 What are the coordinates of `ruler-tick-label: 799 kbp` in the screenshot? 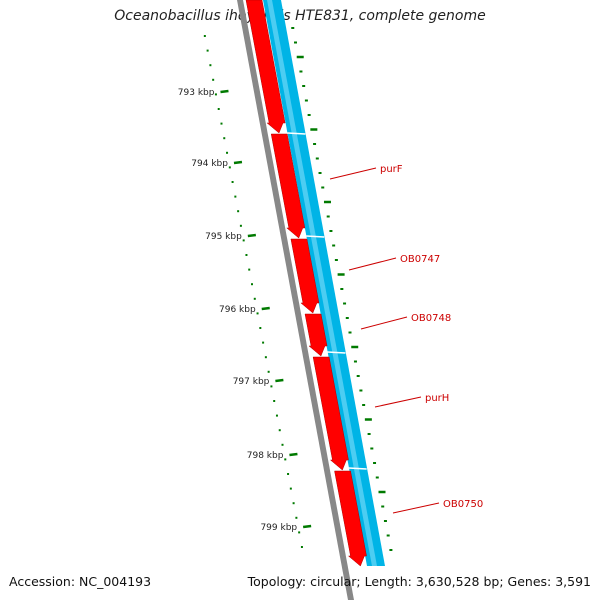 It's located at (278, 528).